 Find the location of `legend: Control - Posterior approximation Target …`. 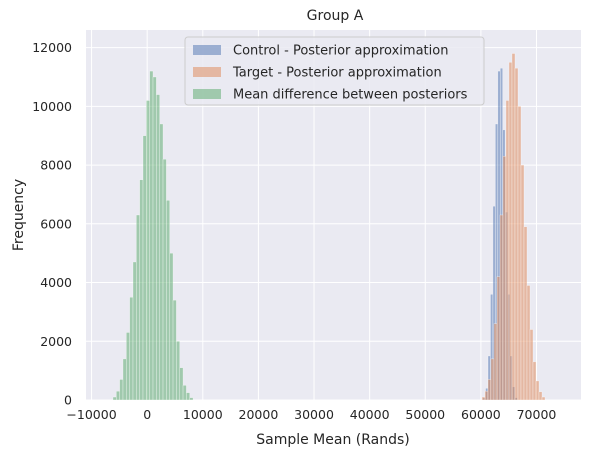

legend: Control - Posterior approximation Target … is located at coordinates (334, 71).